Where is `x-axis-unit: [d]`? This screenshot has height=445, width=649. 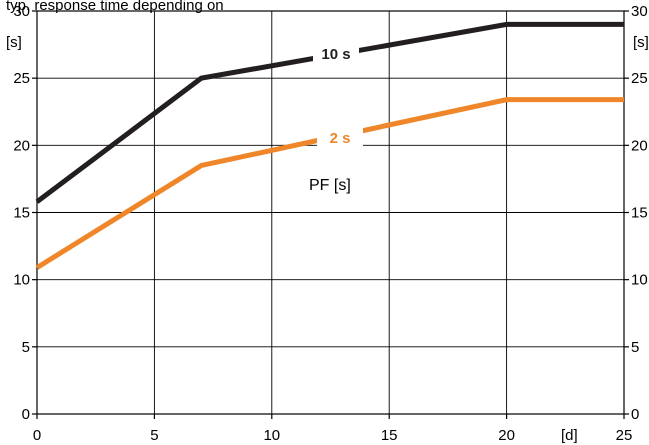 x-axis-unit: [d] is located at coordinates (569, 435).